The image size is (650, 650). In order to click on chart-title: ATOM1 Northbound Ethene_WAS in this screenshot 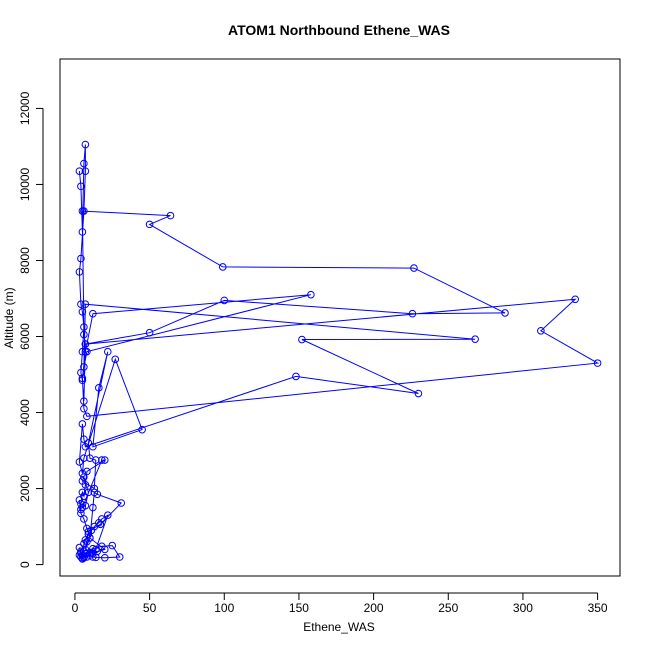, I will do `click(339, 30)`.